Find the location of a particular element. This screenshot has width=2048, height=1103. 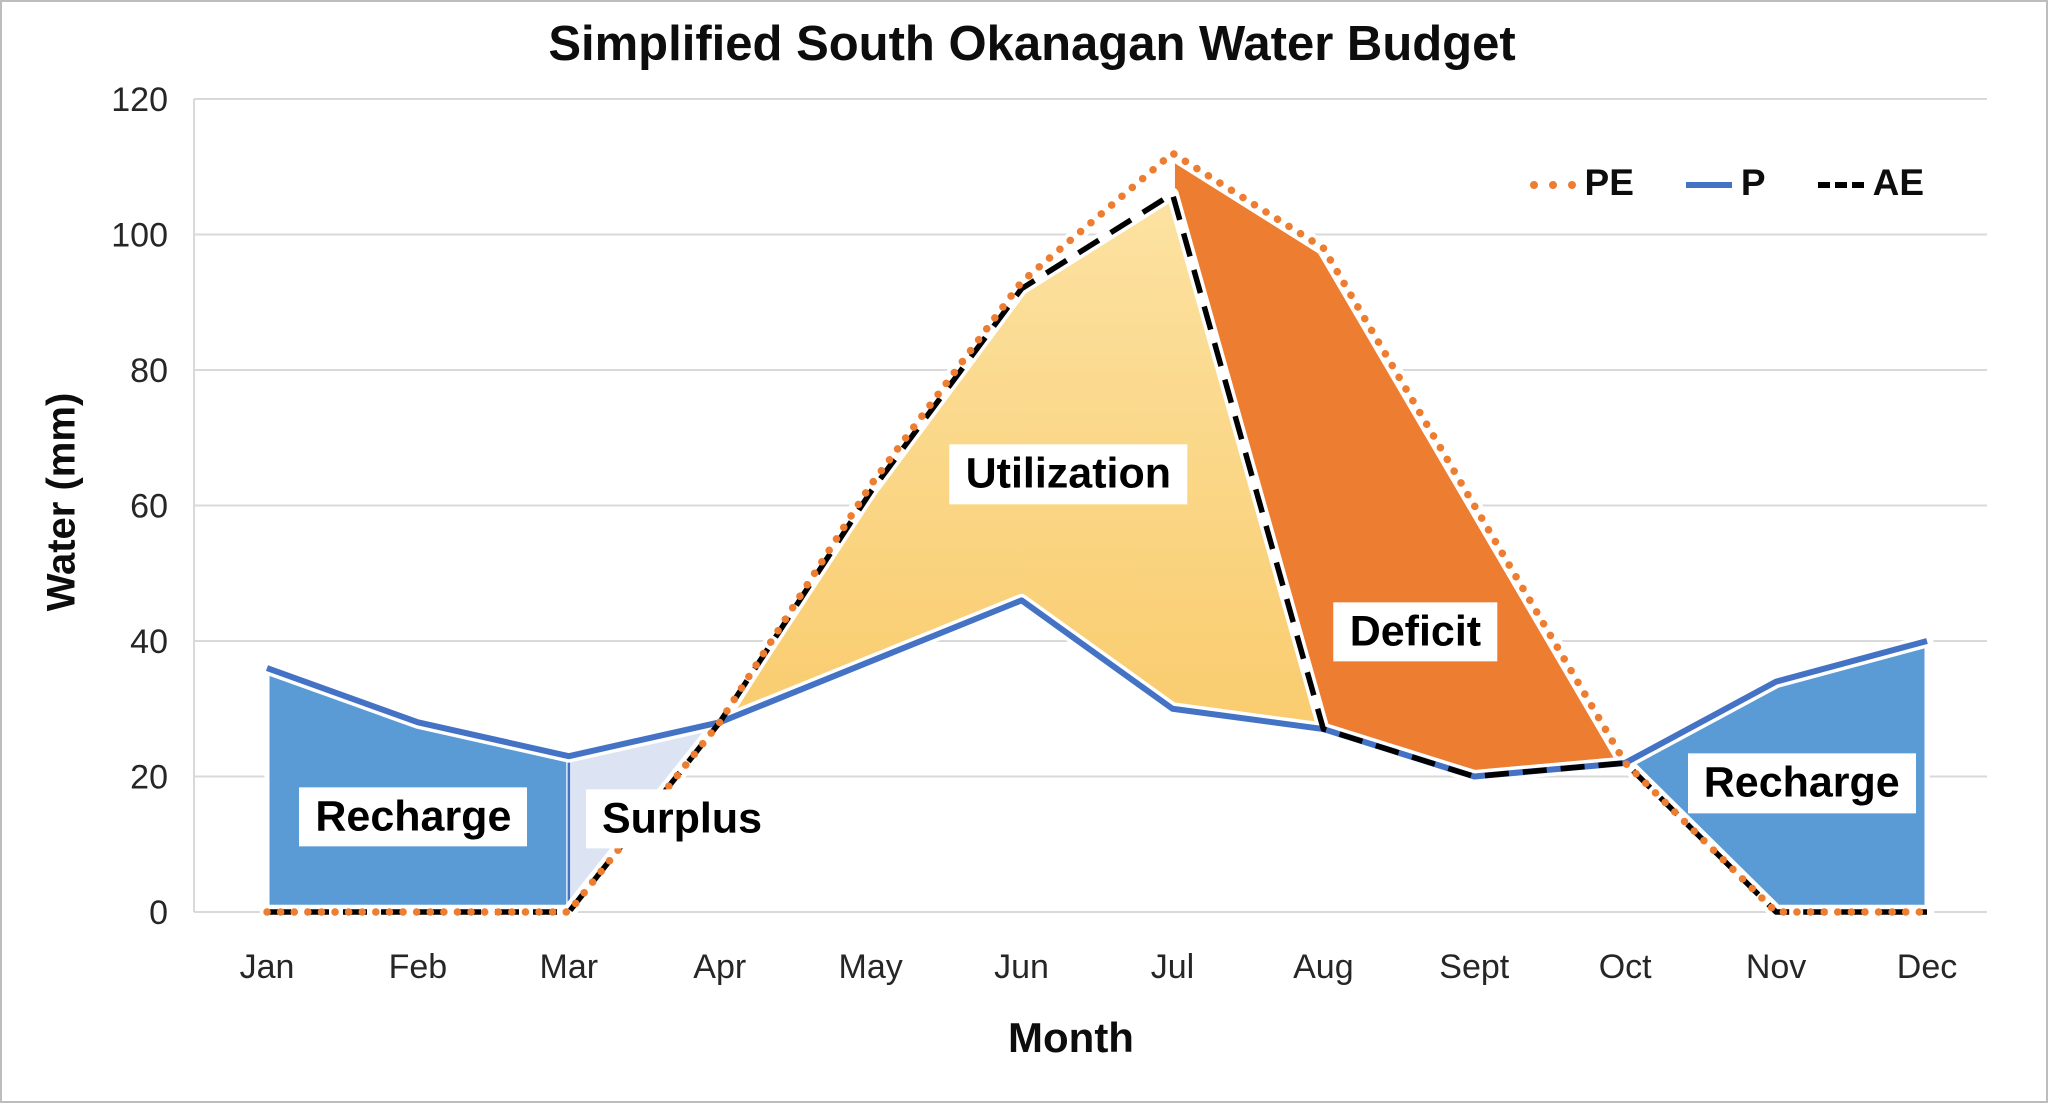

x-tick-label-jul: Jul is located at coordinates (1172, 967).